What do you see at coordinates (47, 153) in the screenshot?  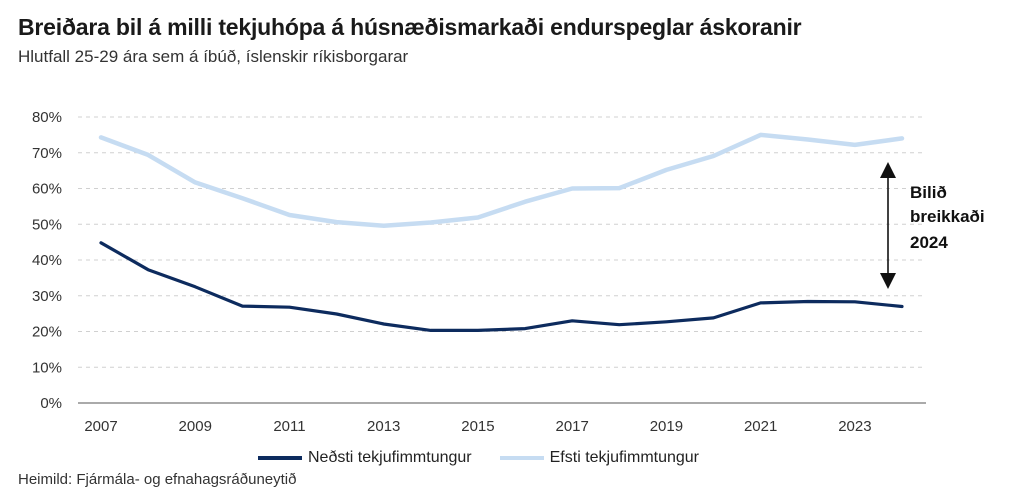 I see `y-tick-label: 70%` at bounding box center [47, 153].